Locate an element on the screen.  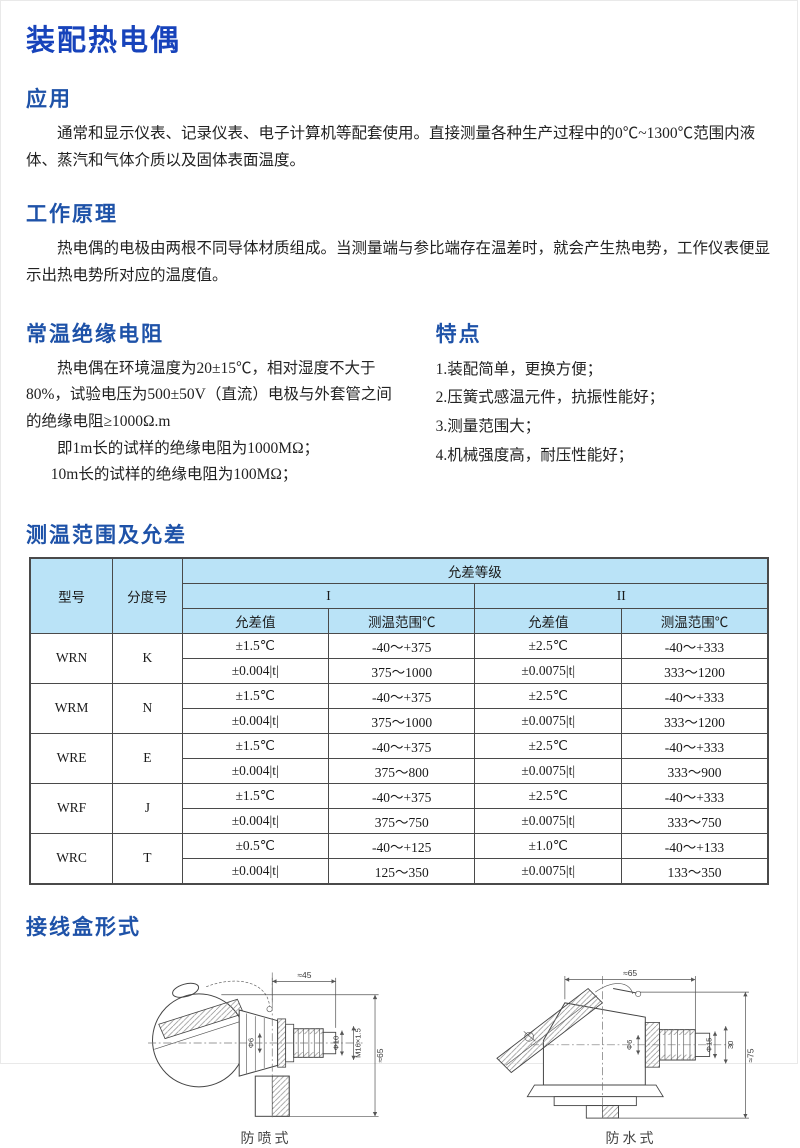
range-cell: 125～350 is located at coordinates (401, 871).